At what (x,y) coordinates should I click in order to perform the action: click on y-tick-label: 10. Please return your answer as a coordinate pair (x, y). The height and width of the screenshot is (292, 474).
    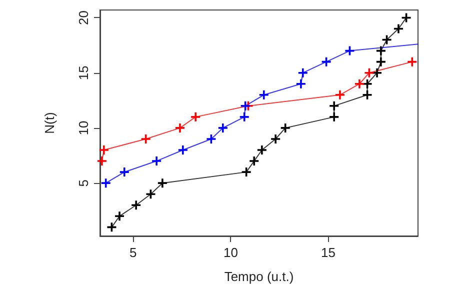
    Looking at the image, I should click on (83, 128).